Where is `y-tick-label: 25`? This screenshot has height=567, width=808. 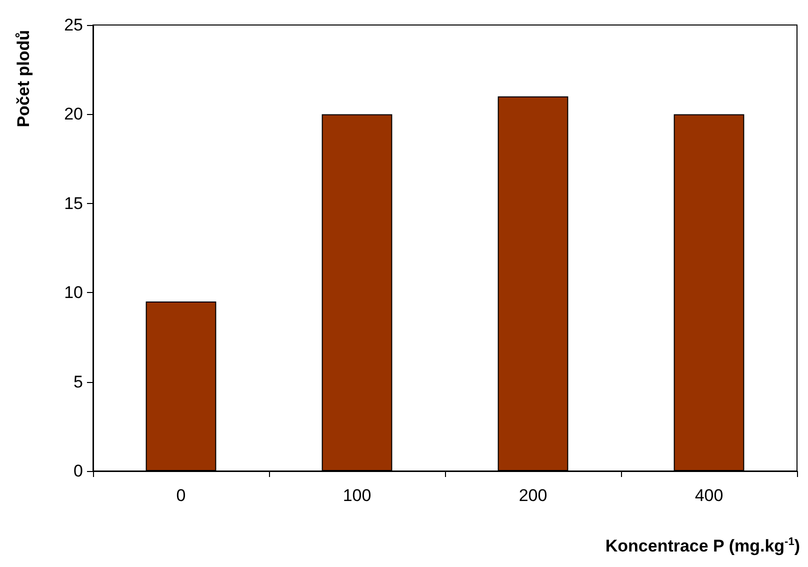 y-tick-label: 25 is located at coordinates (73, 25).